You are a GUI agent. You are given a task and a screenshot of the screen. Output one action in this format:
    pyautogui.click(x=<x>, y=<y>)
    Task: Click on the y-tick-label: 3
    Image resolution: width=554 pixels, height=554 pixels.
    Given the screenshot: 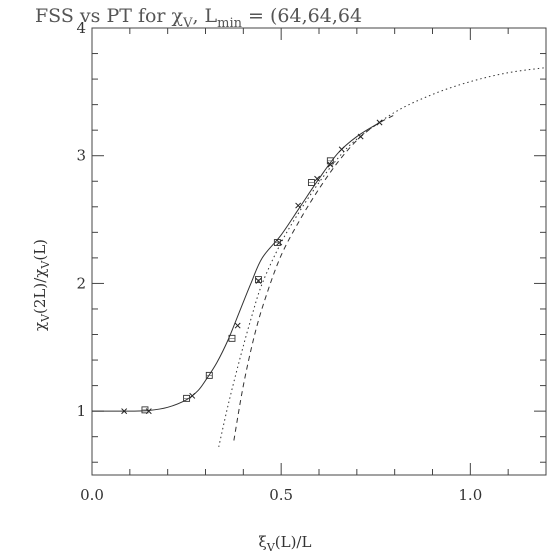 What is the action you would take?
    pyautogui.click(x=81, y=156)
    